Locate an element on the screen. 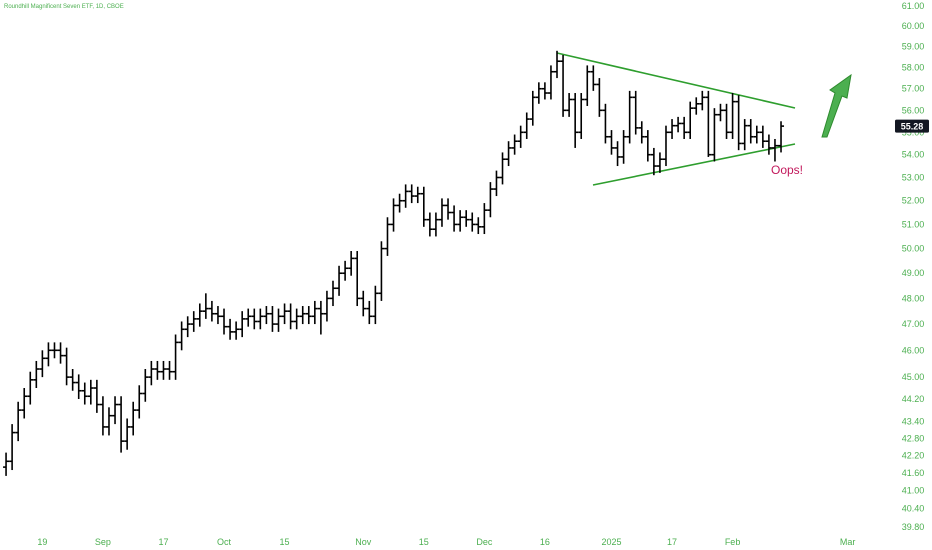  x-tick-label: 2025 is located at coordinates (611, 542).